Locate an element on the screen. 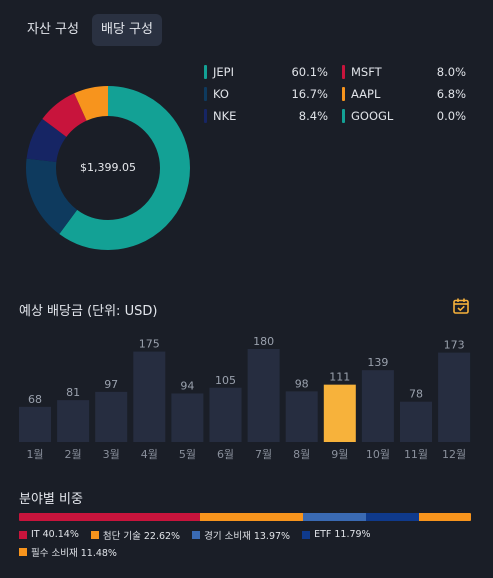 The width and height of the screenshot is (493, 578). legend-pct: 6.8% is located at coordinates (451, 94).